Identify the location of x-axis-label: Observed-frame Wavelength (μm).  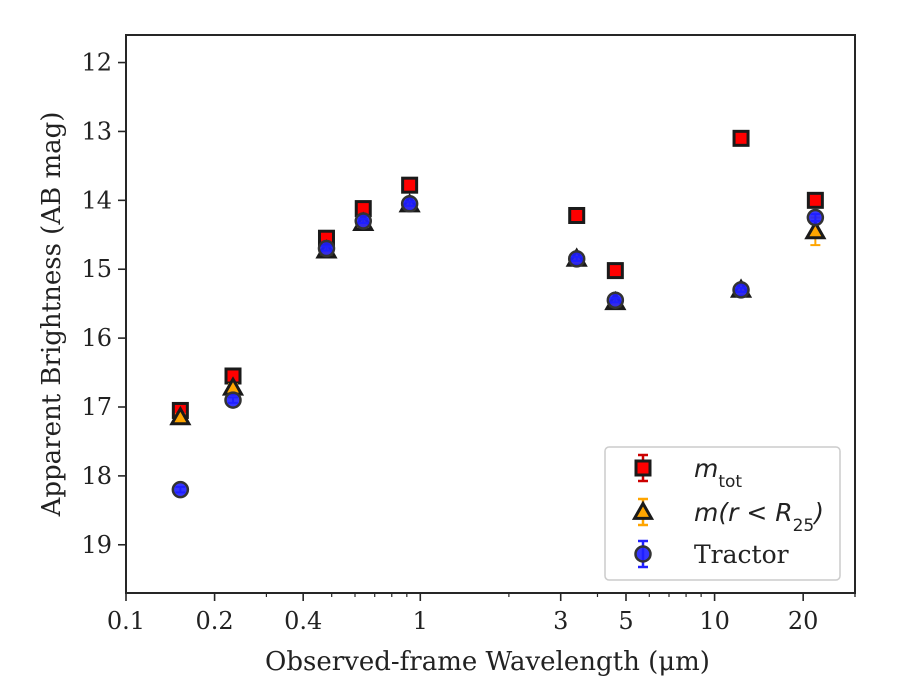
(487, 662).